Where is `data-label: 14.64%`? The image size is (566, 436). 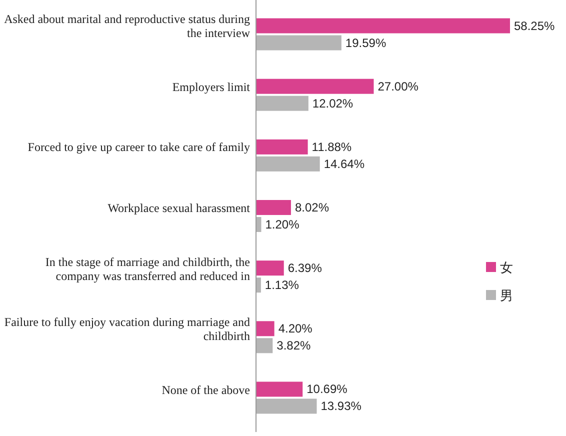
data-label: 14.64% is located at coordinates (344, 163).